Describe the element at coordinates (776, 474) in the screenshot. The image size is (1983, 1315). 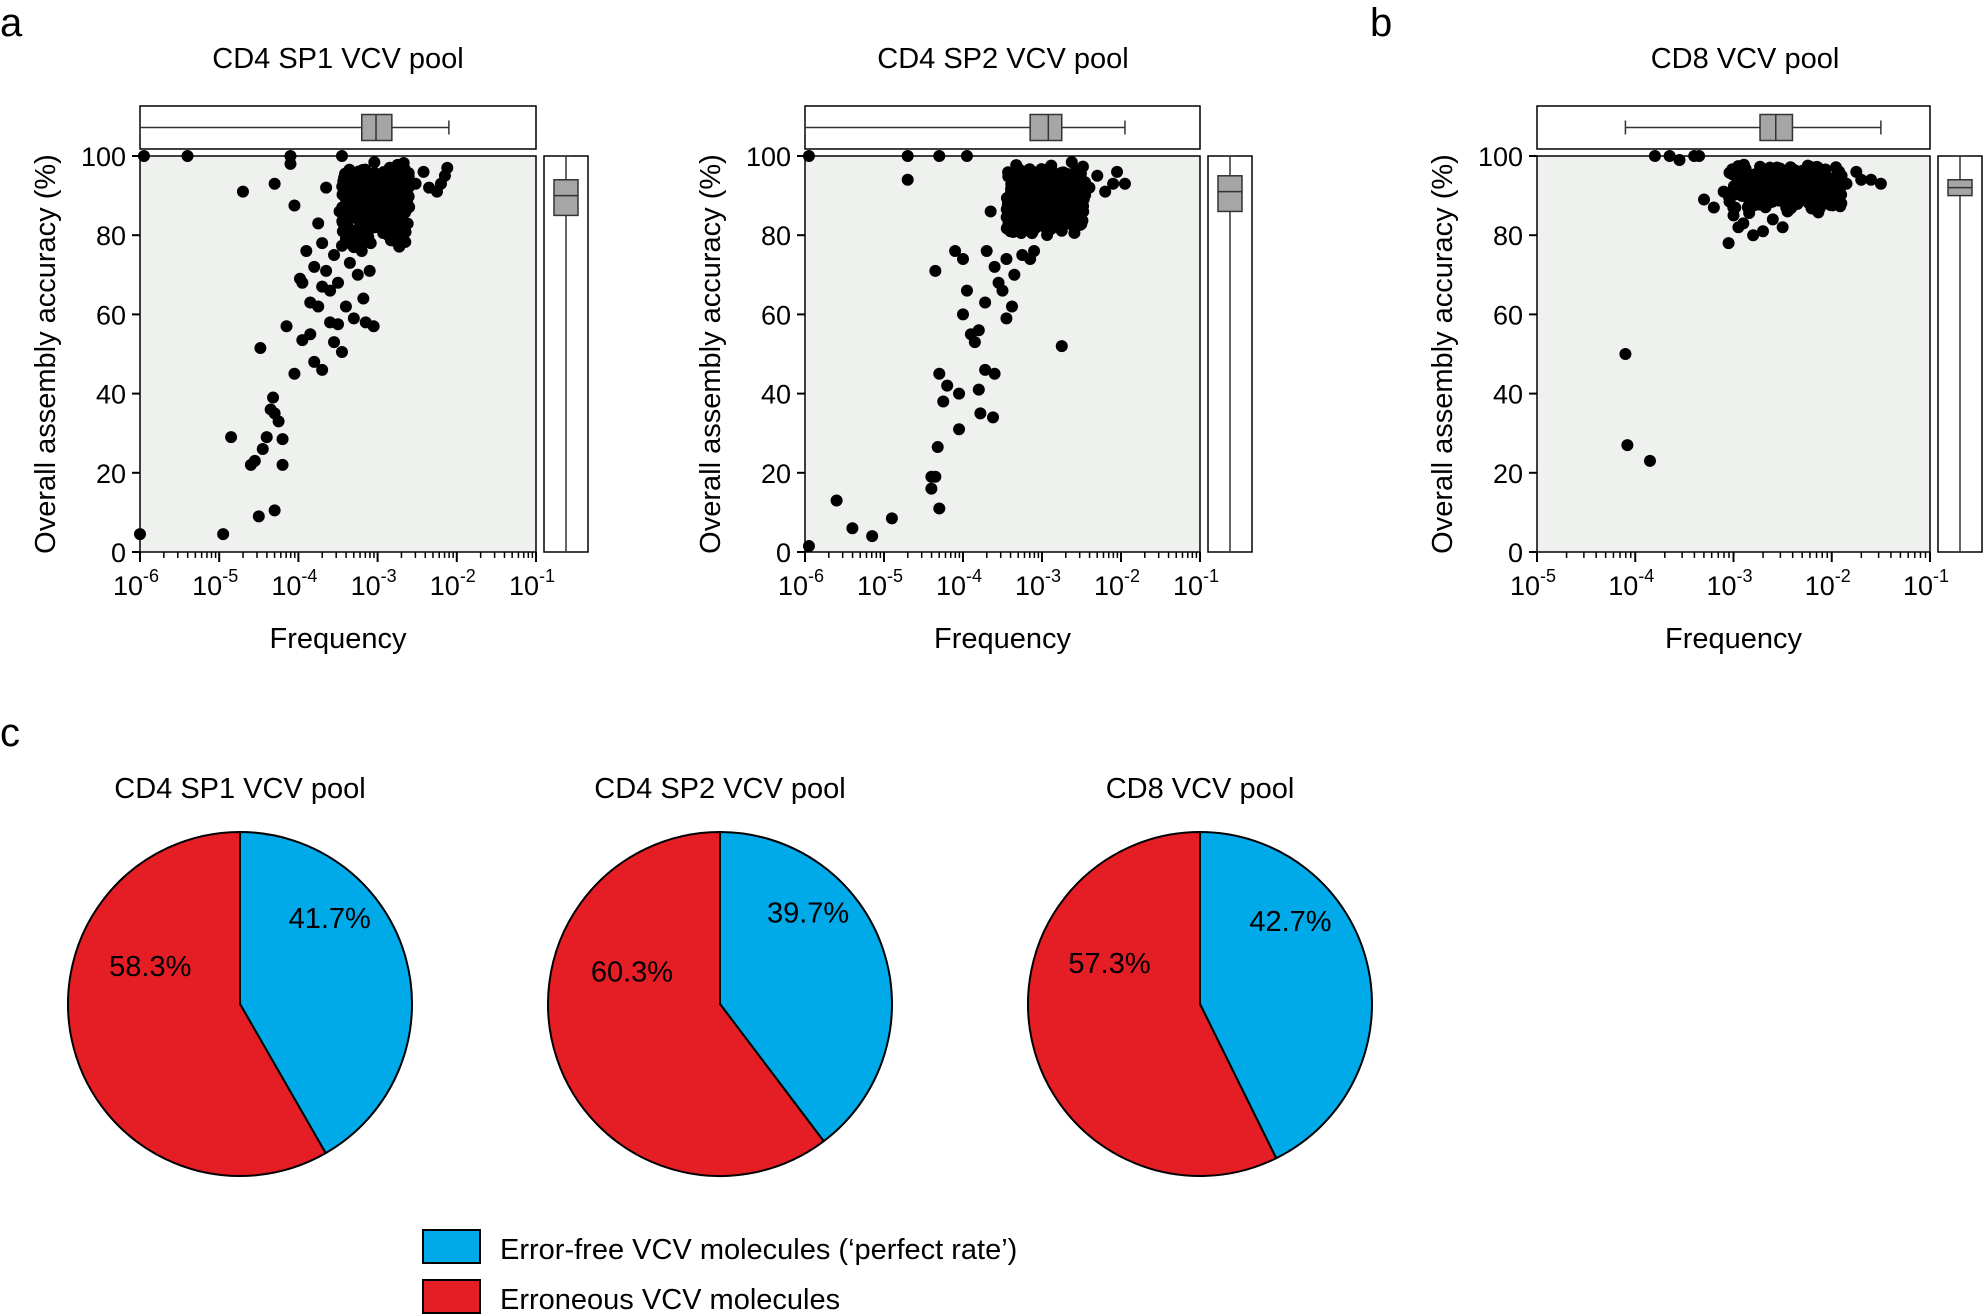
I see `y-tick-label: 20` at that location.